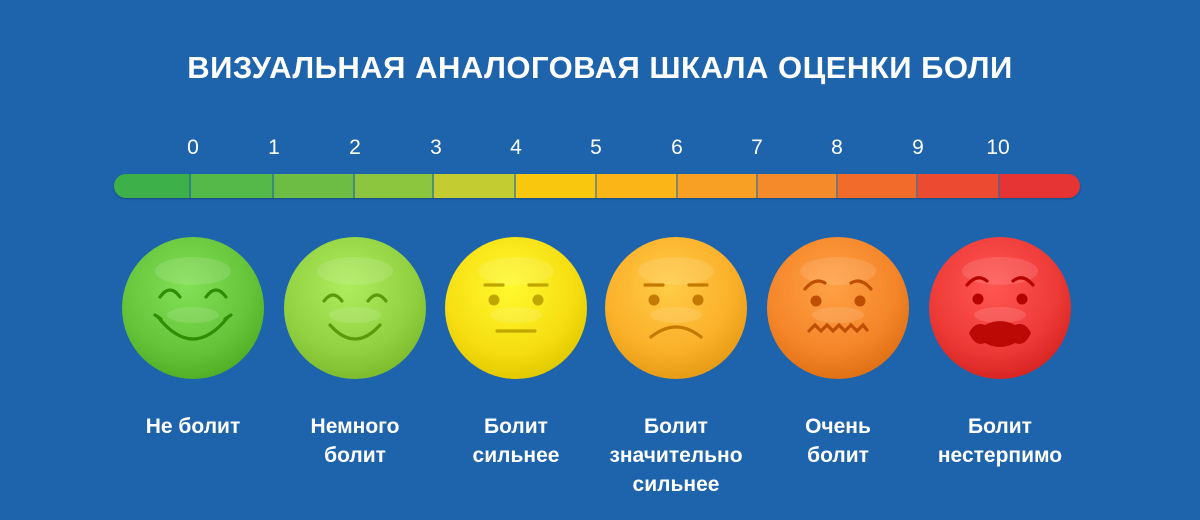 The width and height of the screenshot is (1200, 520). I want to click on scale-tick-2: 2, so click(355, 147).